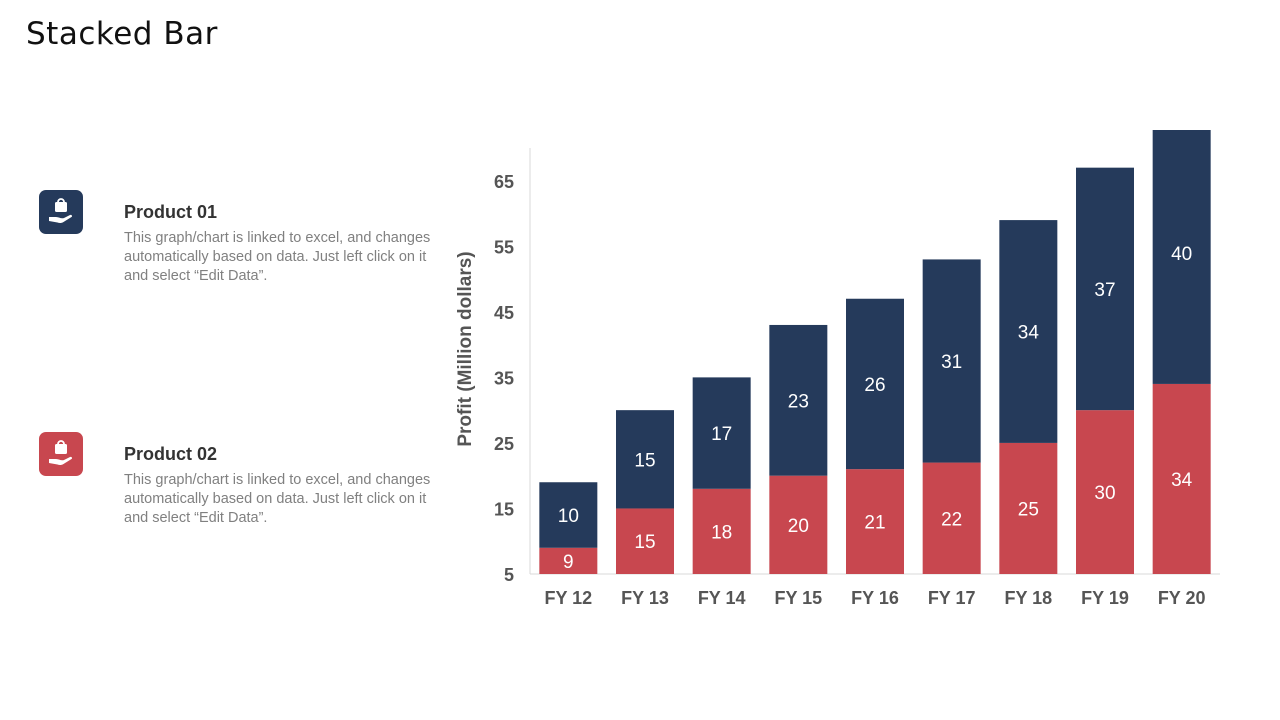 This screenshot has height=720, width=1280. Describe the element at coordinates (1182, 598) in the screenshot. I see `x-tick-label: FY 20` at that location.